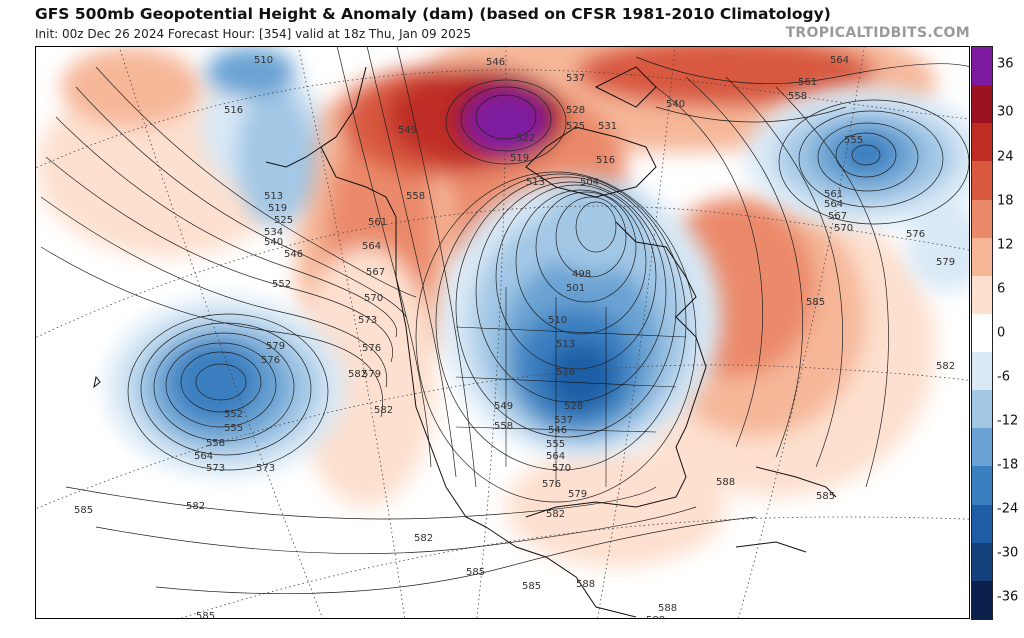 This screenshot has height=638, width=1024. Describe the element at coordinates (1008, 465) in the screenshot. I see `colorbar-tick: -18` at that location.